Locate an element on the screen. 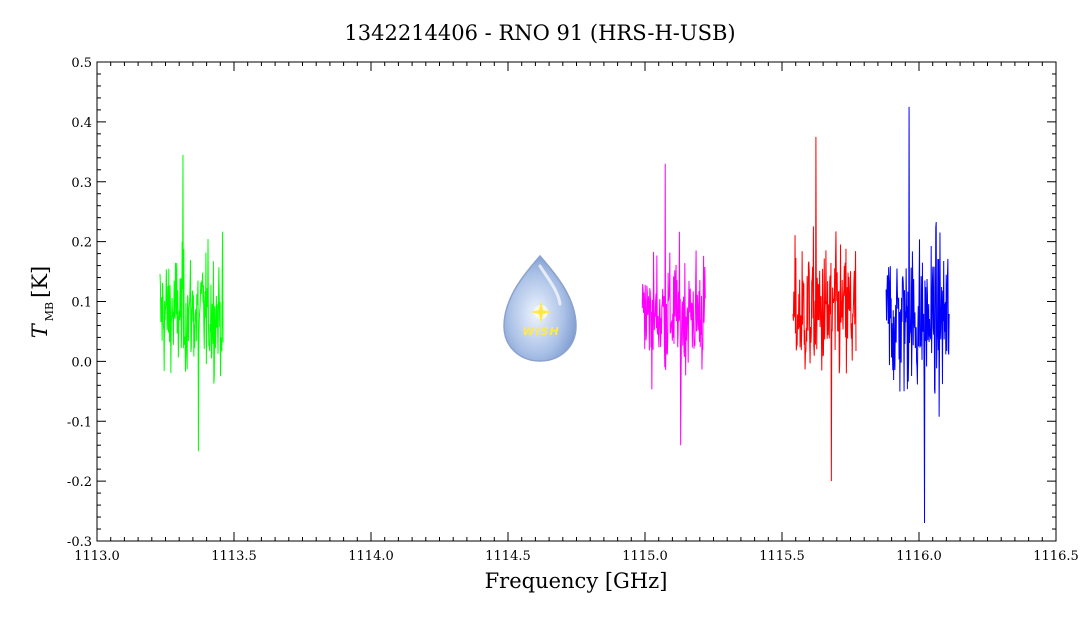 This screenshot has width=1080, height=618. wish-logo: WISH is located at coordinates (540, 308).